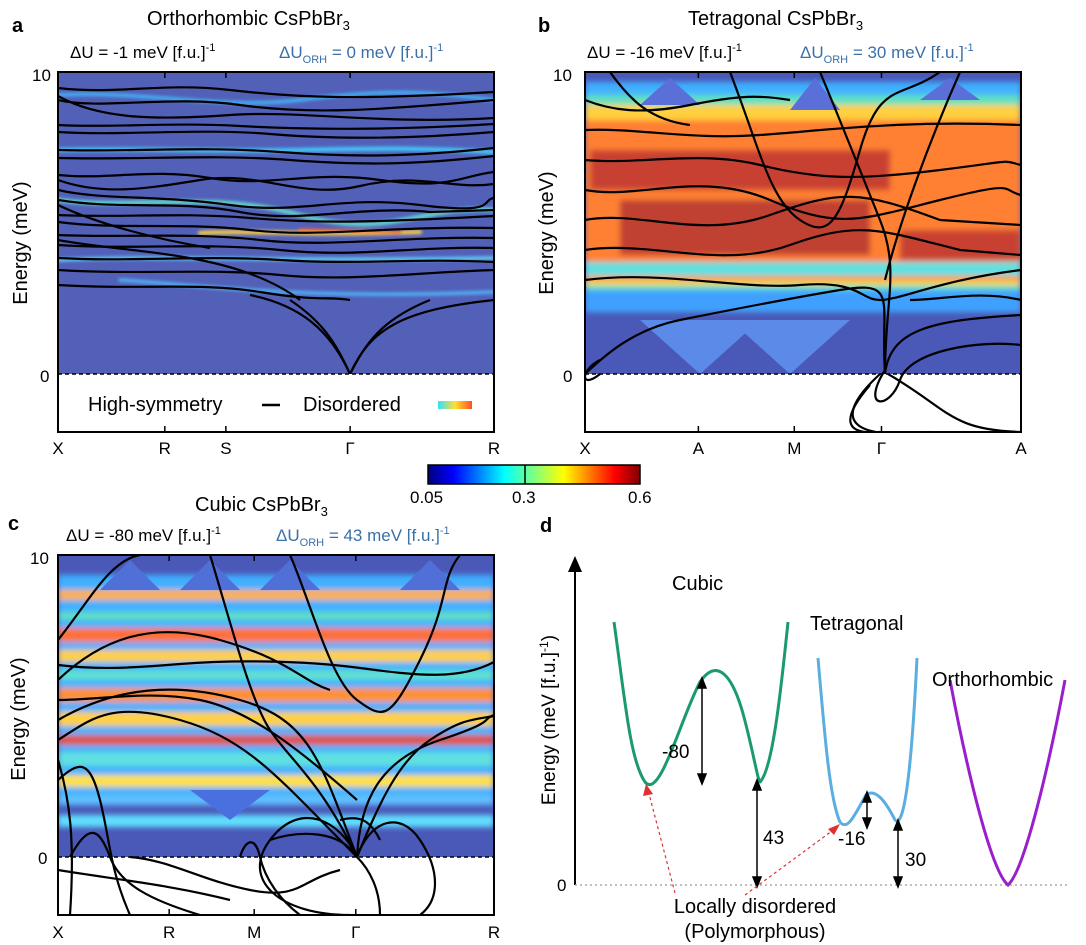  What do you see at coordinates (803, 226) in the screenshot?
I see `panel-b-disordered` at bounding box center [803, 226].